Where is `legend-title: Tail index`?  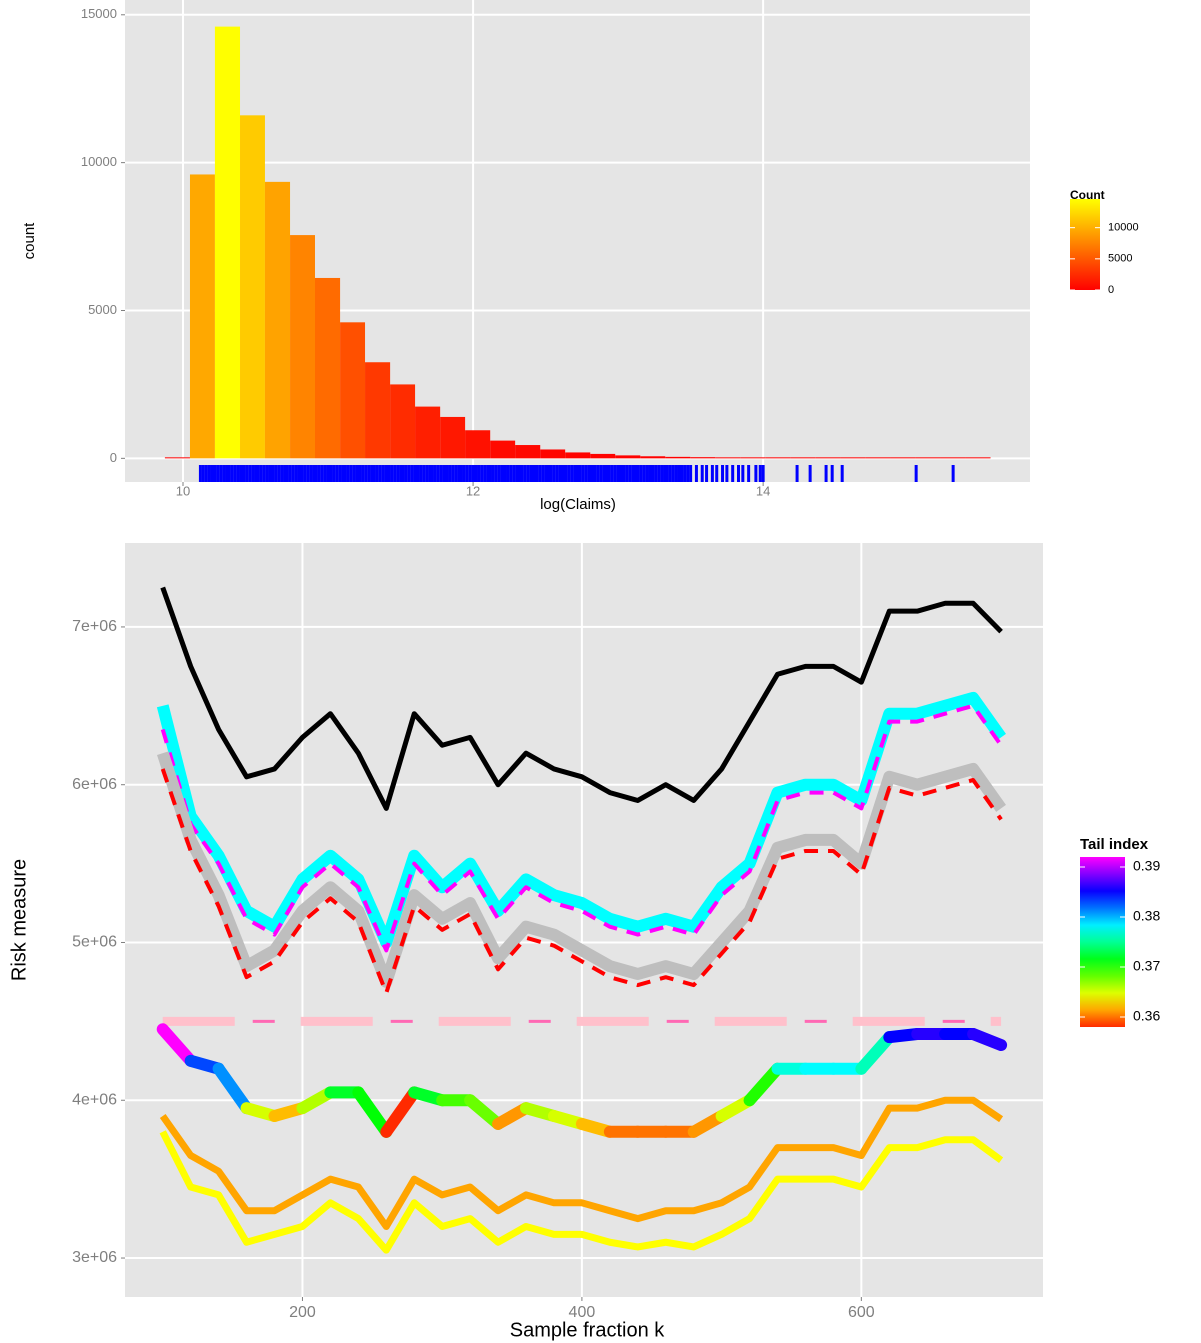 legend-title: Tail index is located at coordinates (1114, 844).